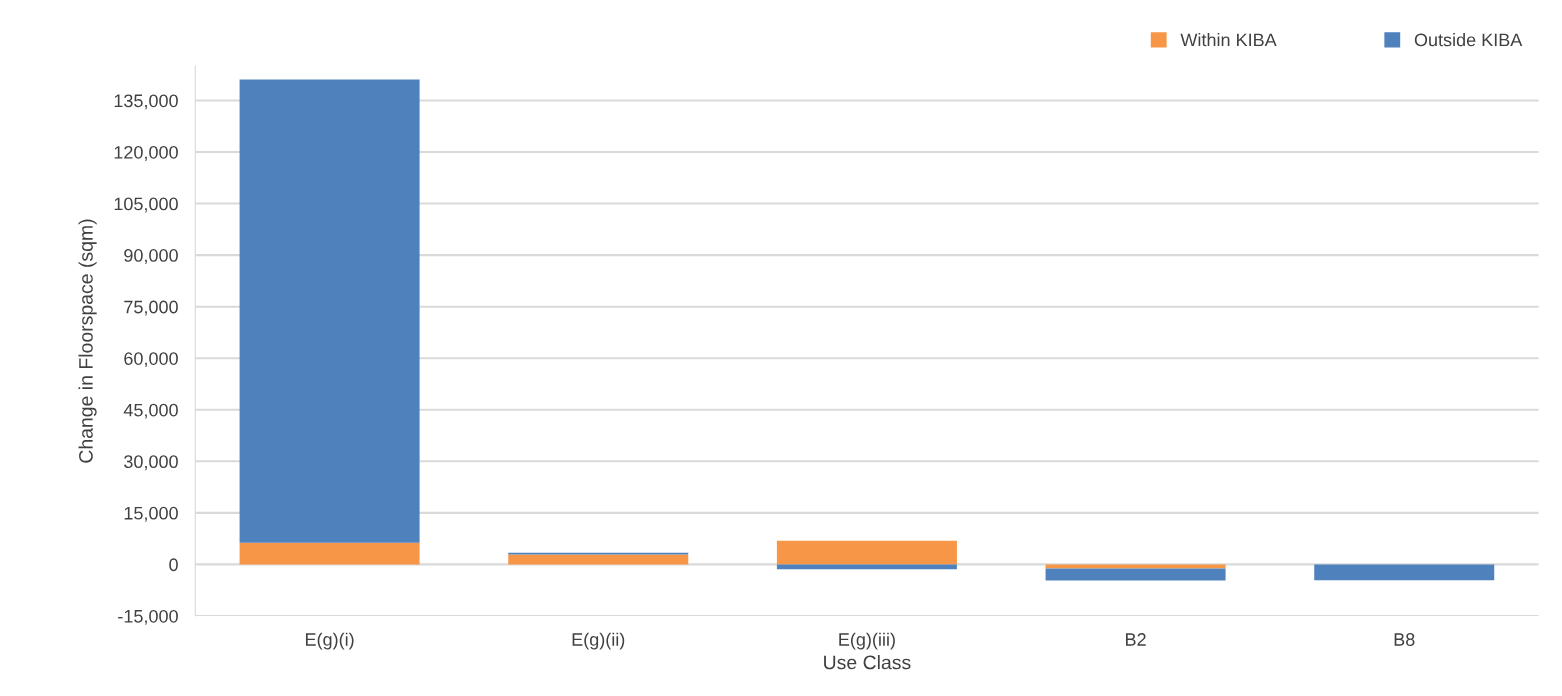 This screenshot has width=1562, height=696. I want to click on x-tick-label: B2, so click(1136, 639).